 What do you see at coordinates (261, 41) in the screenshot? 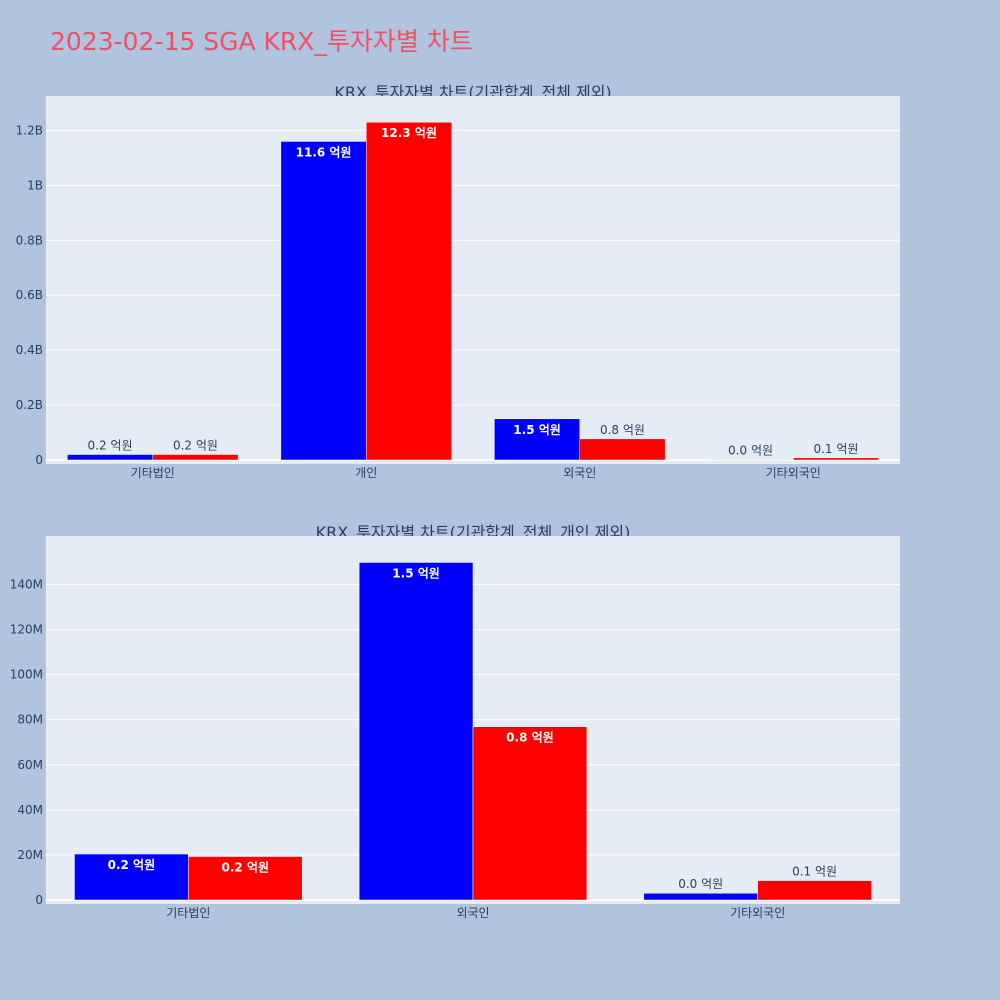
I see `main-title: 2023-02-15 SGA KRX_투자자별 차트` at bounding box center [261, 41].